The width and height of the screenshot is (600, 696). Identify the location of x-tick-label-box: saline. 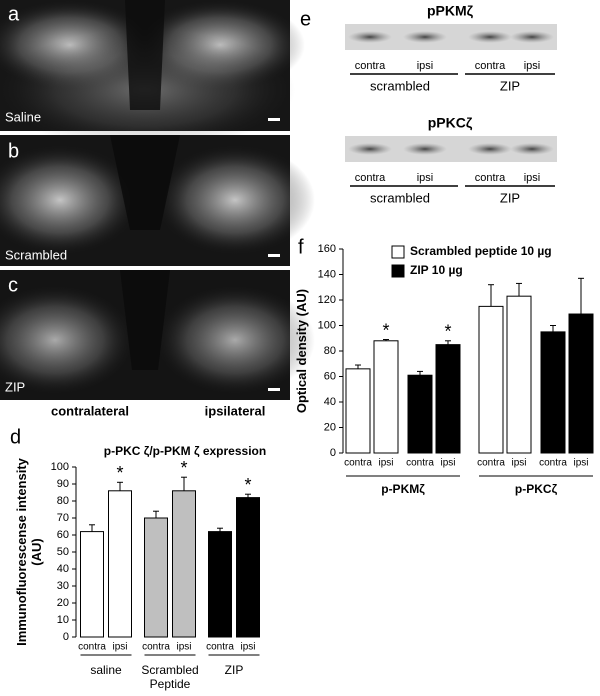
(106, 670).